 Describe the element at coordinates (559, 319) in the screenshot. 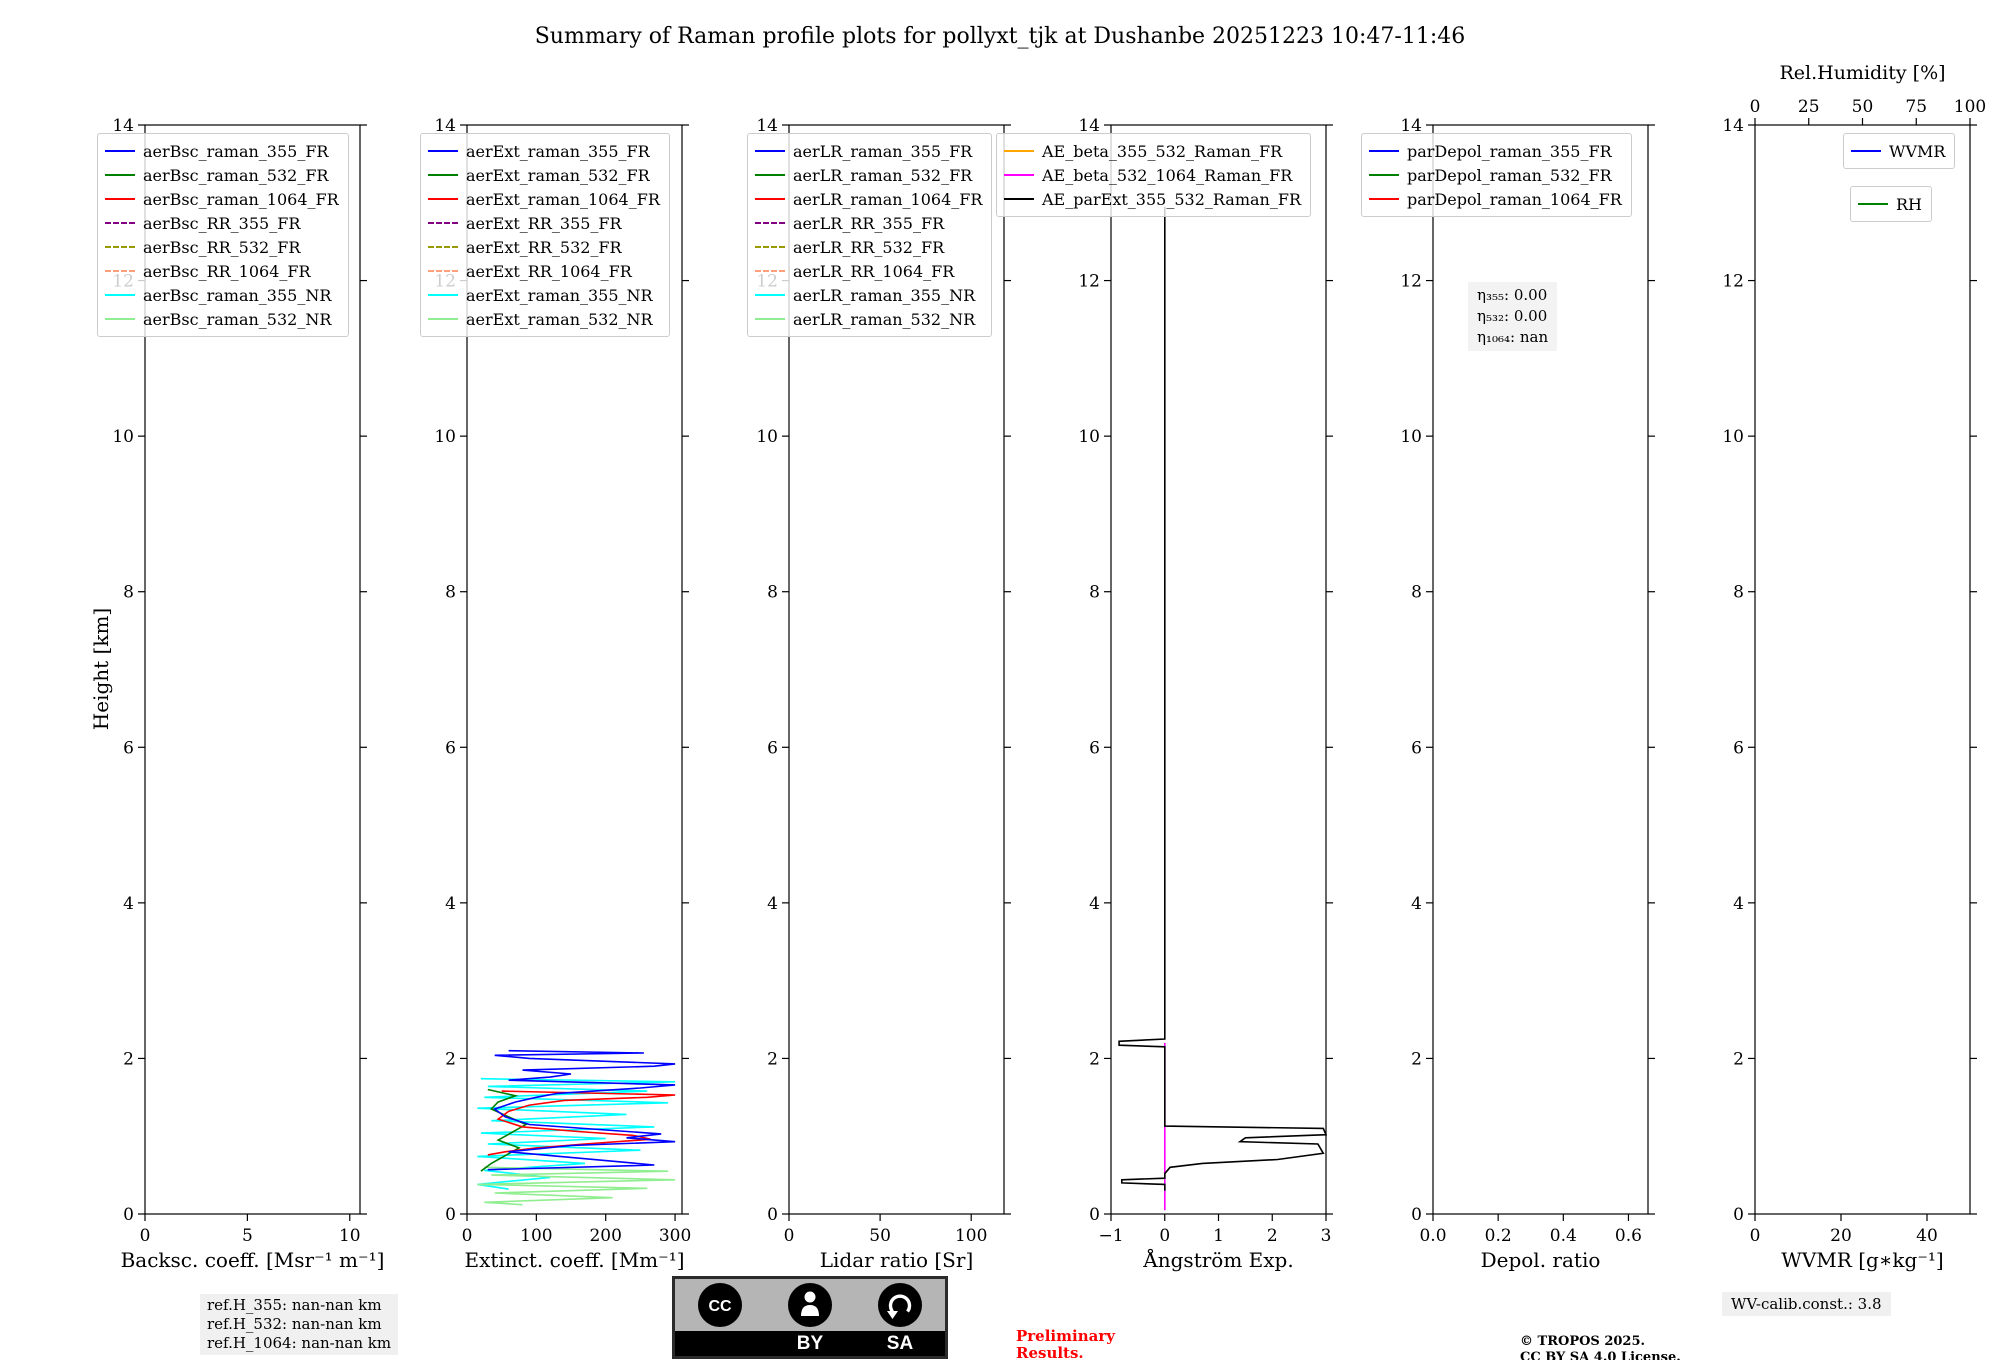

I see `legend-label: aerExt_raman_532_NR` at that location.